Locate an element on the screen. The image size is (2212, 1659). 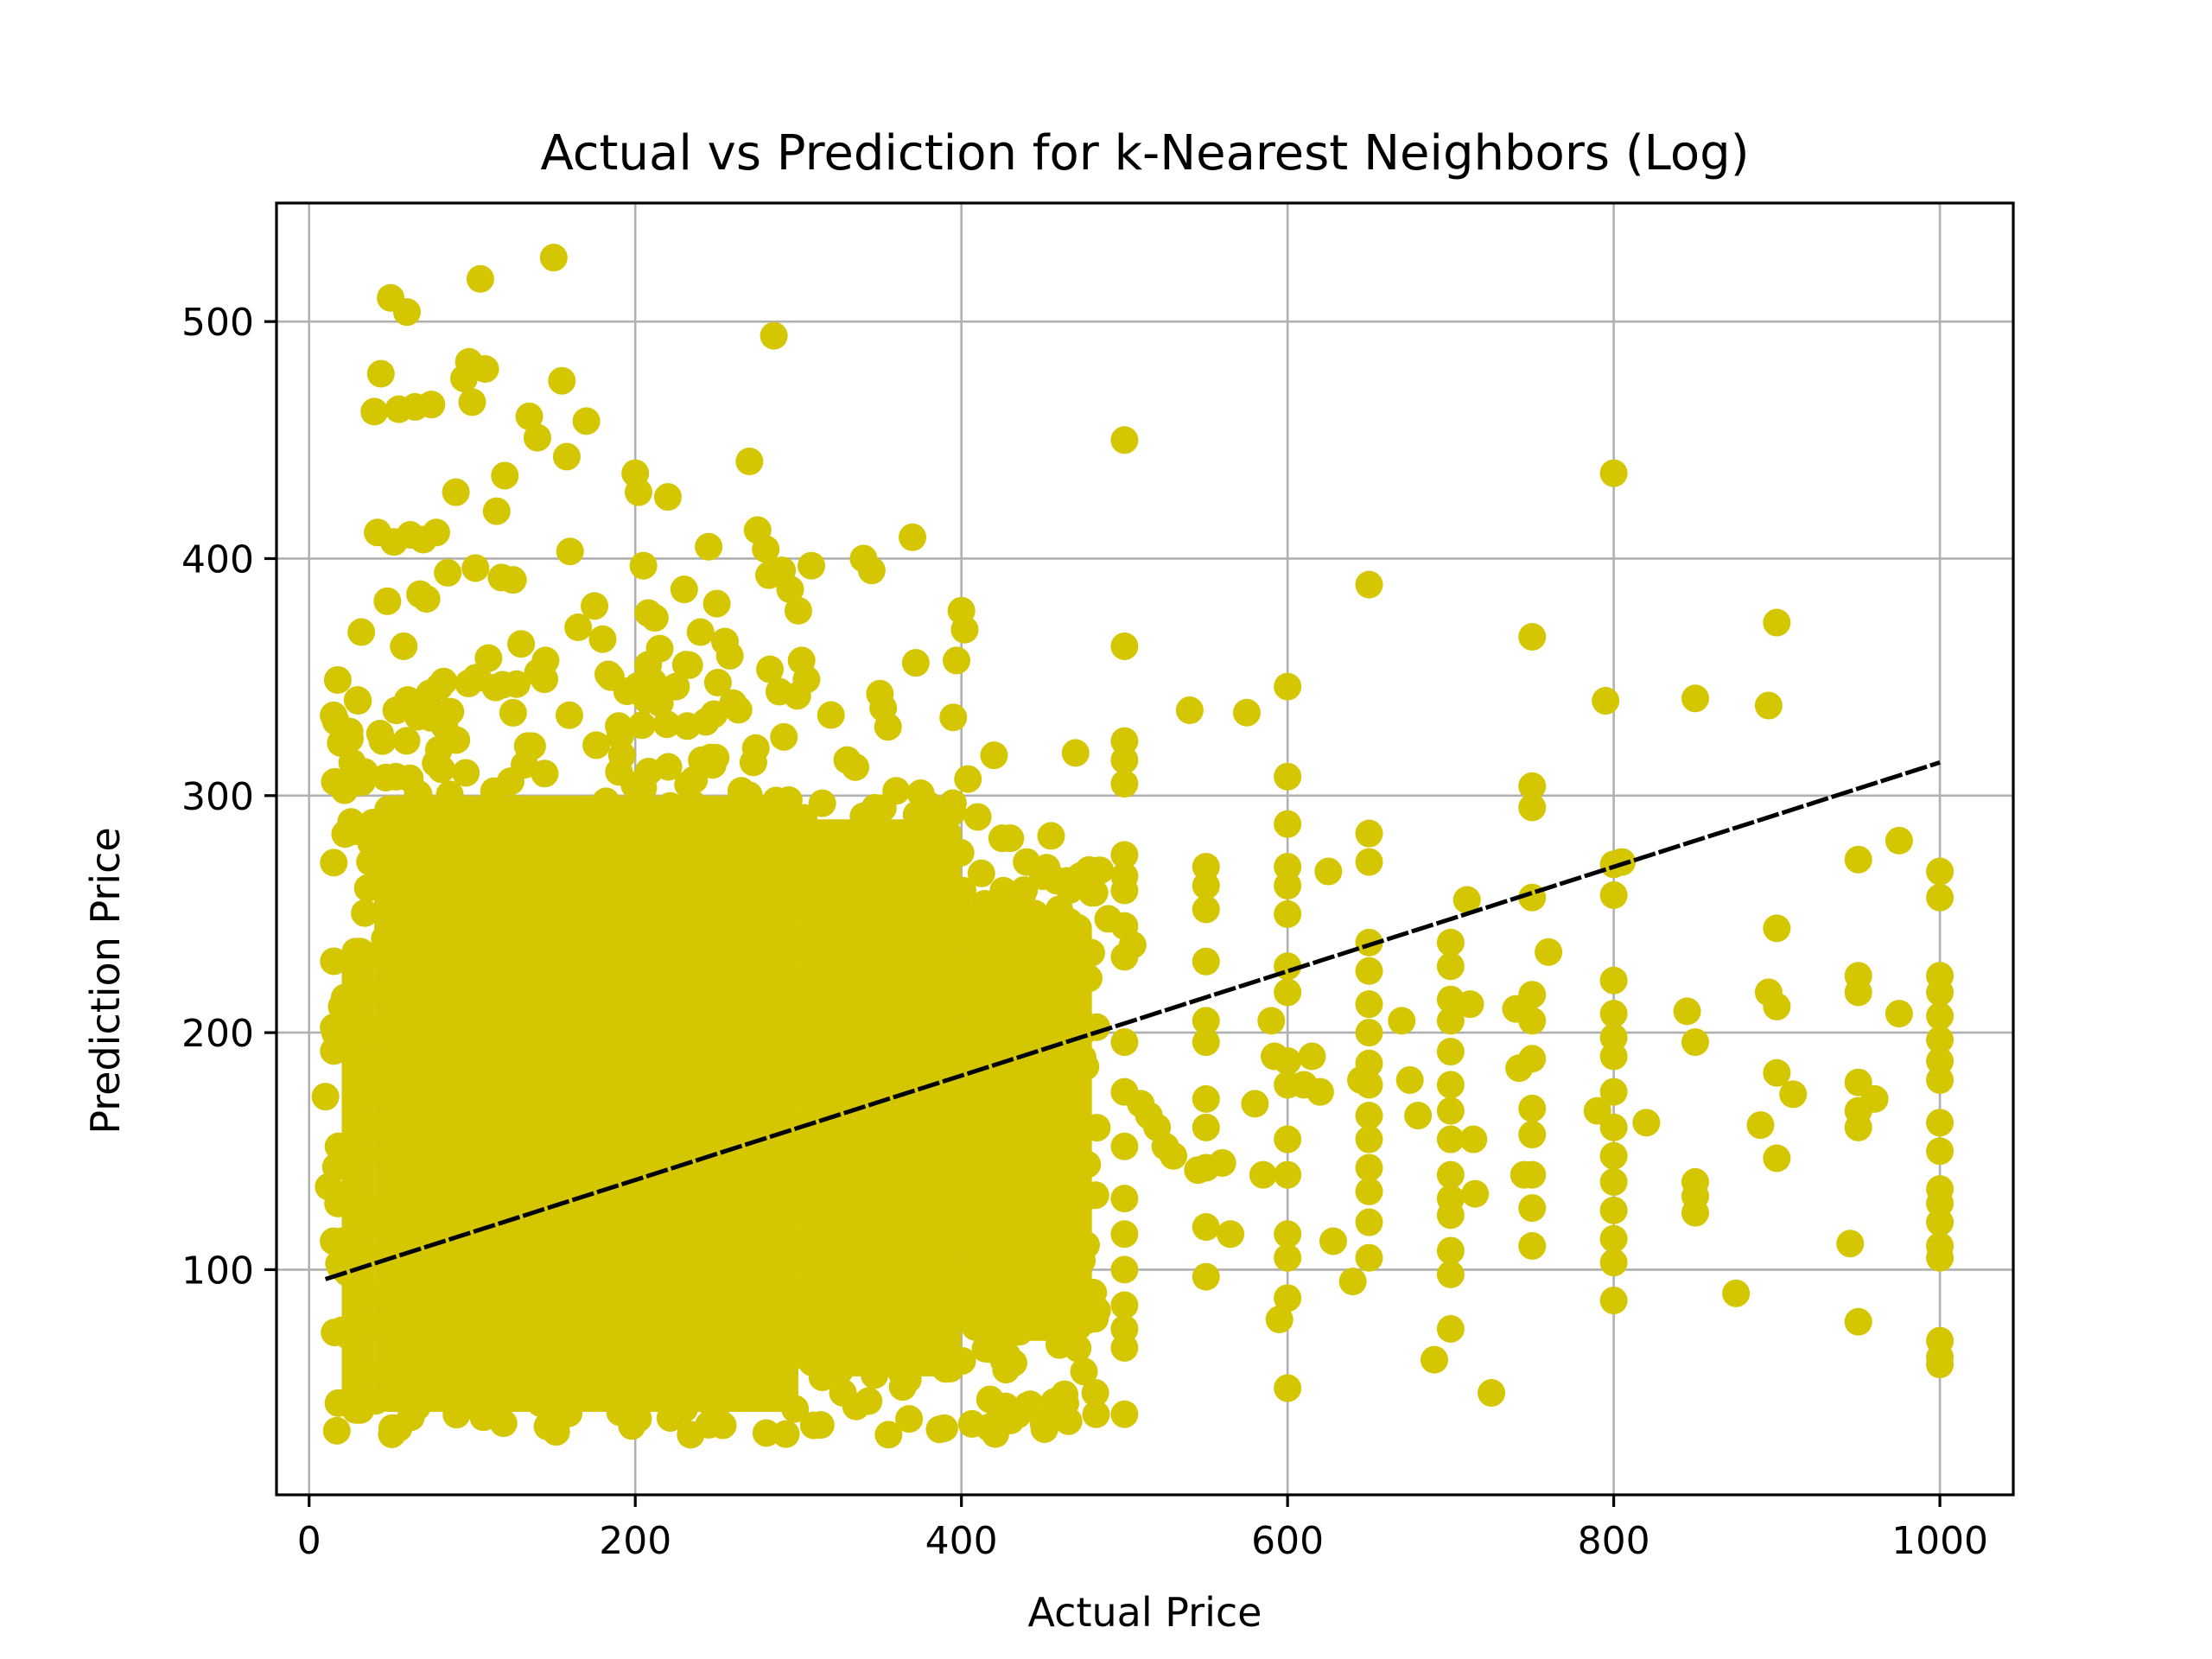
y-tick-label: 100 is located at coordinates (217, 1271).